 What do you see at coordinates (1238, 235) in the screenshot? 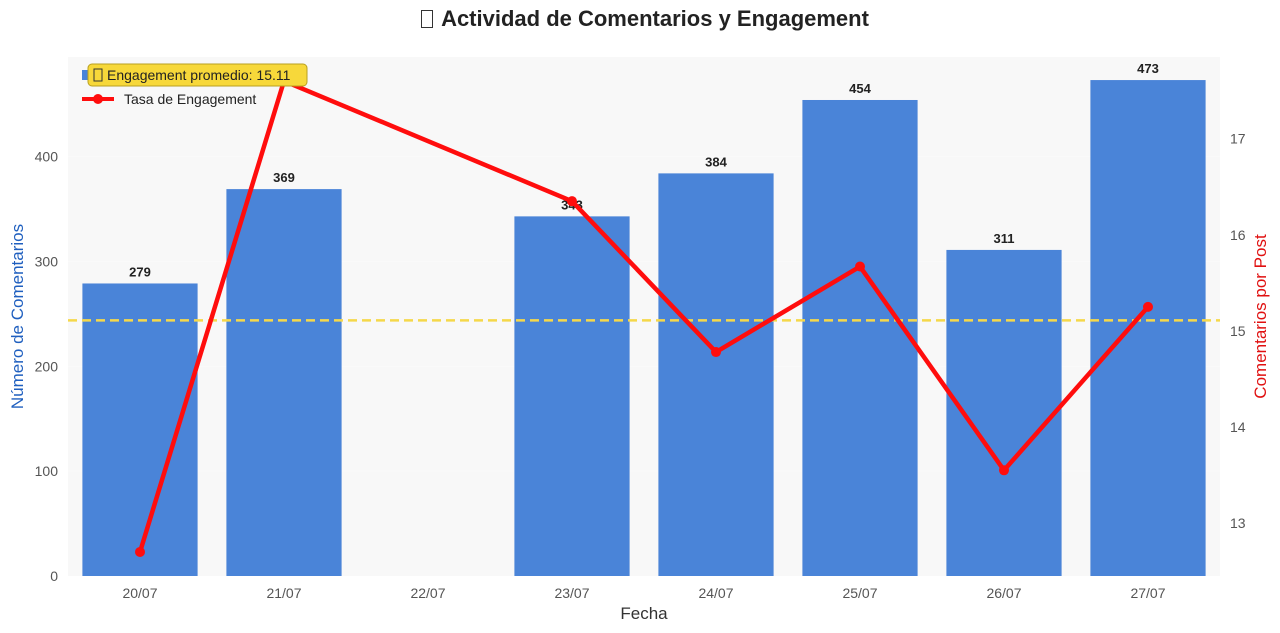
I see `y2-tick-label: 16` at bounding box center [1238, 235].